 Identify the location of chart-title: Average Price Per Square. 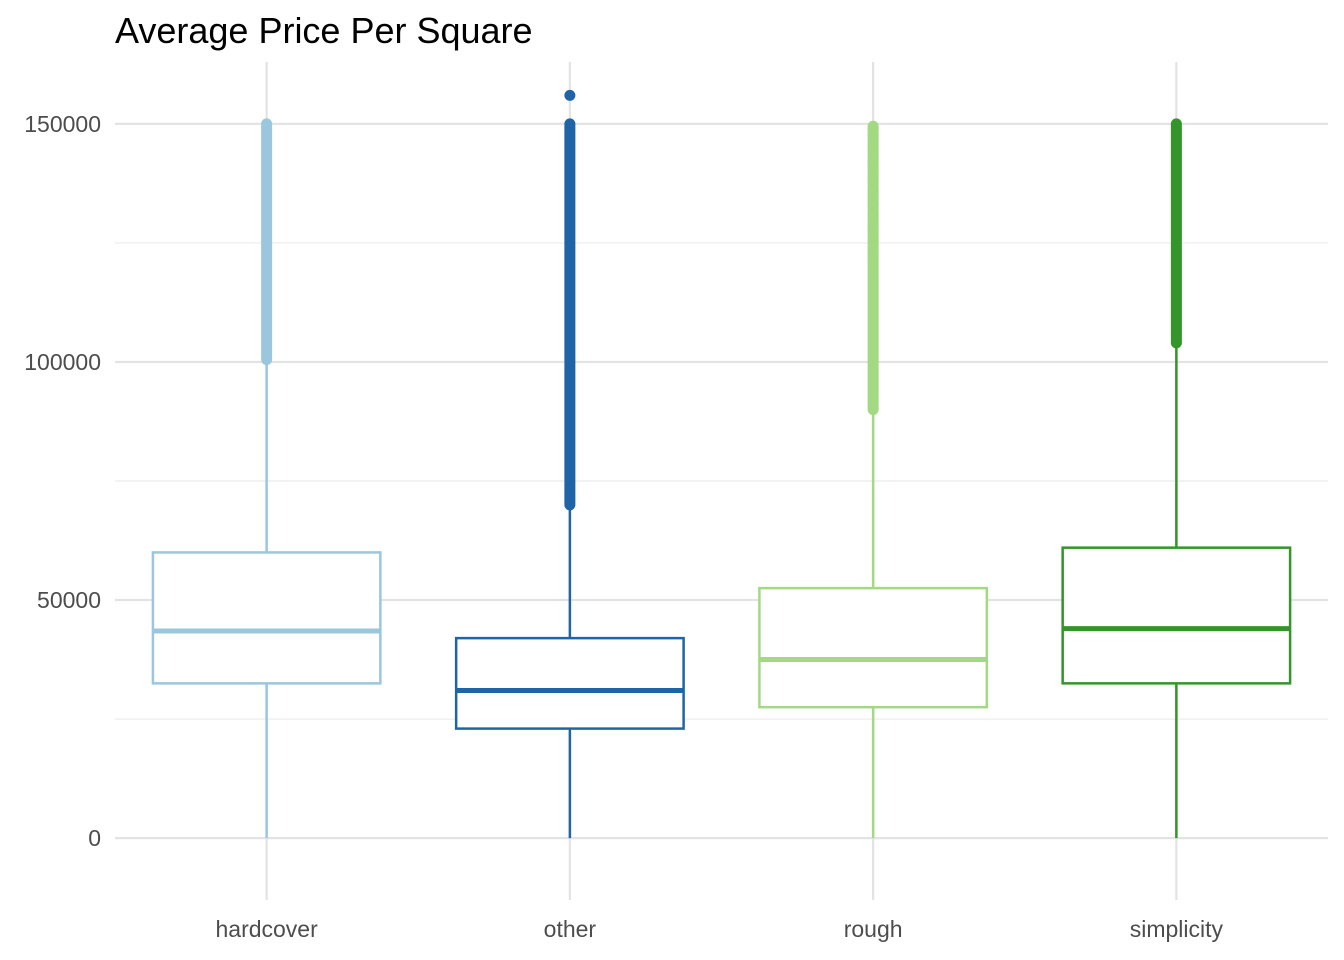
(324, 30).